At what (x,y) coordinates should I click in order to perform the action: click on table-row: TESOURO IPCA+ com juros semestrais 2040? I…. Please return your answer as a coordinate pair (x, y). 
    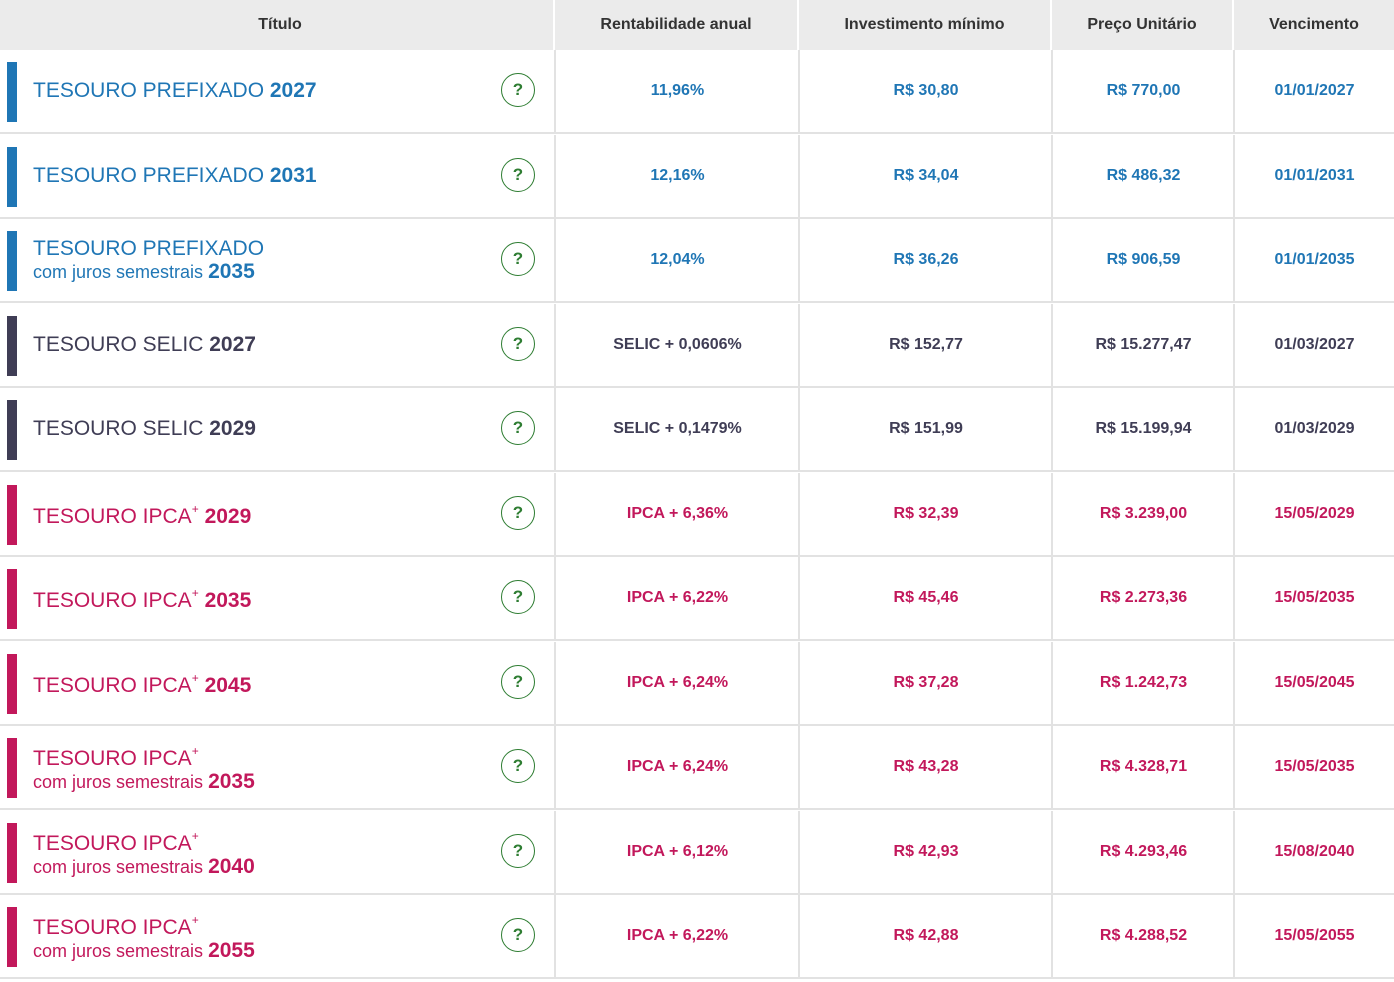
    Looking at the image, I should click on (697, 852).